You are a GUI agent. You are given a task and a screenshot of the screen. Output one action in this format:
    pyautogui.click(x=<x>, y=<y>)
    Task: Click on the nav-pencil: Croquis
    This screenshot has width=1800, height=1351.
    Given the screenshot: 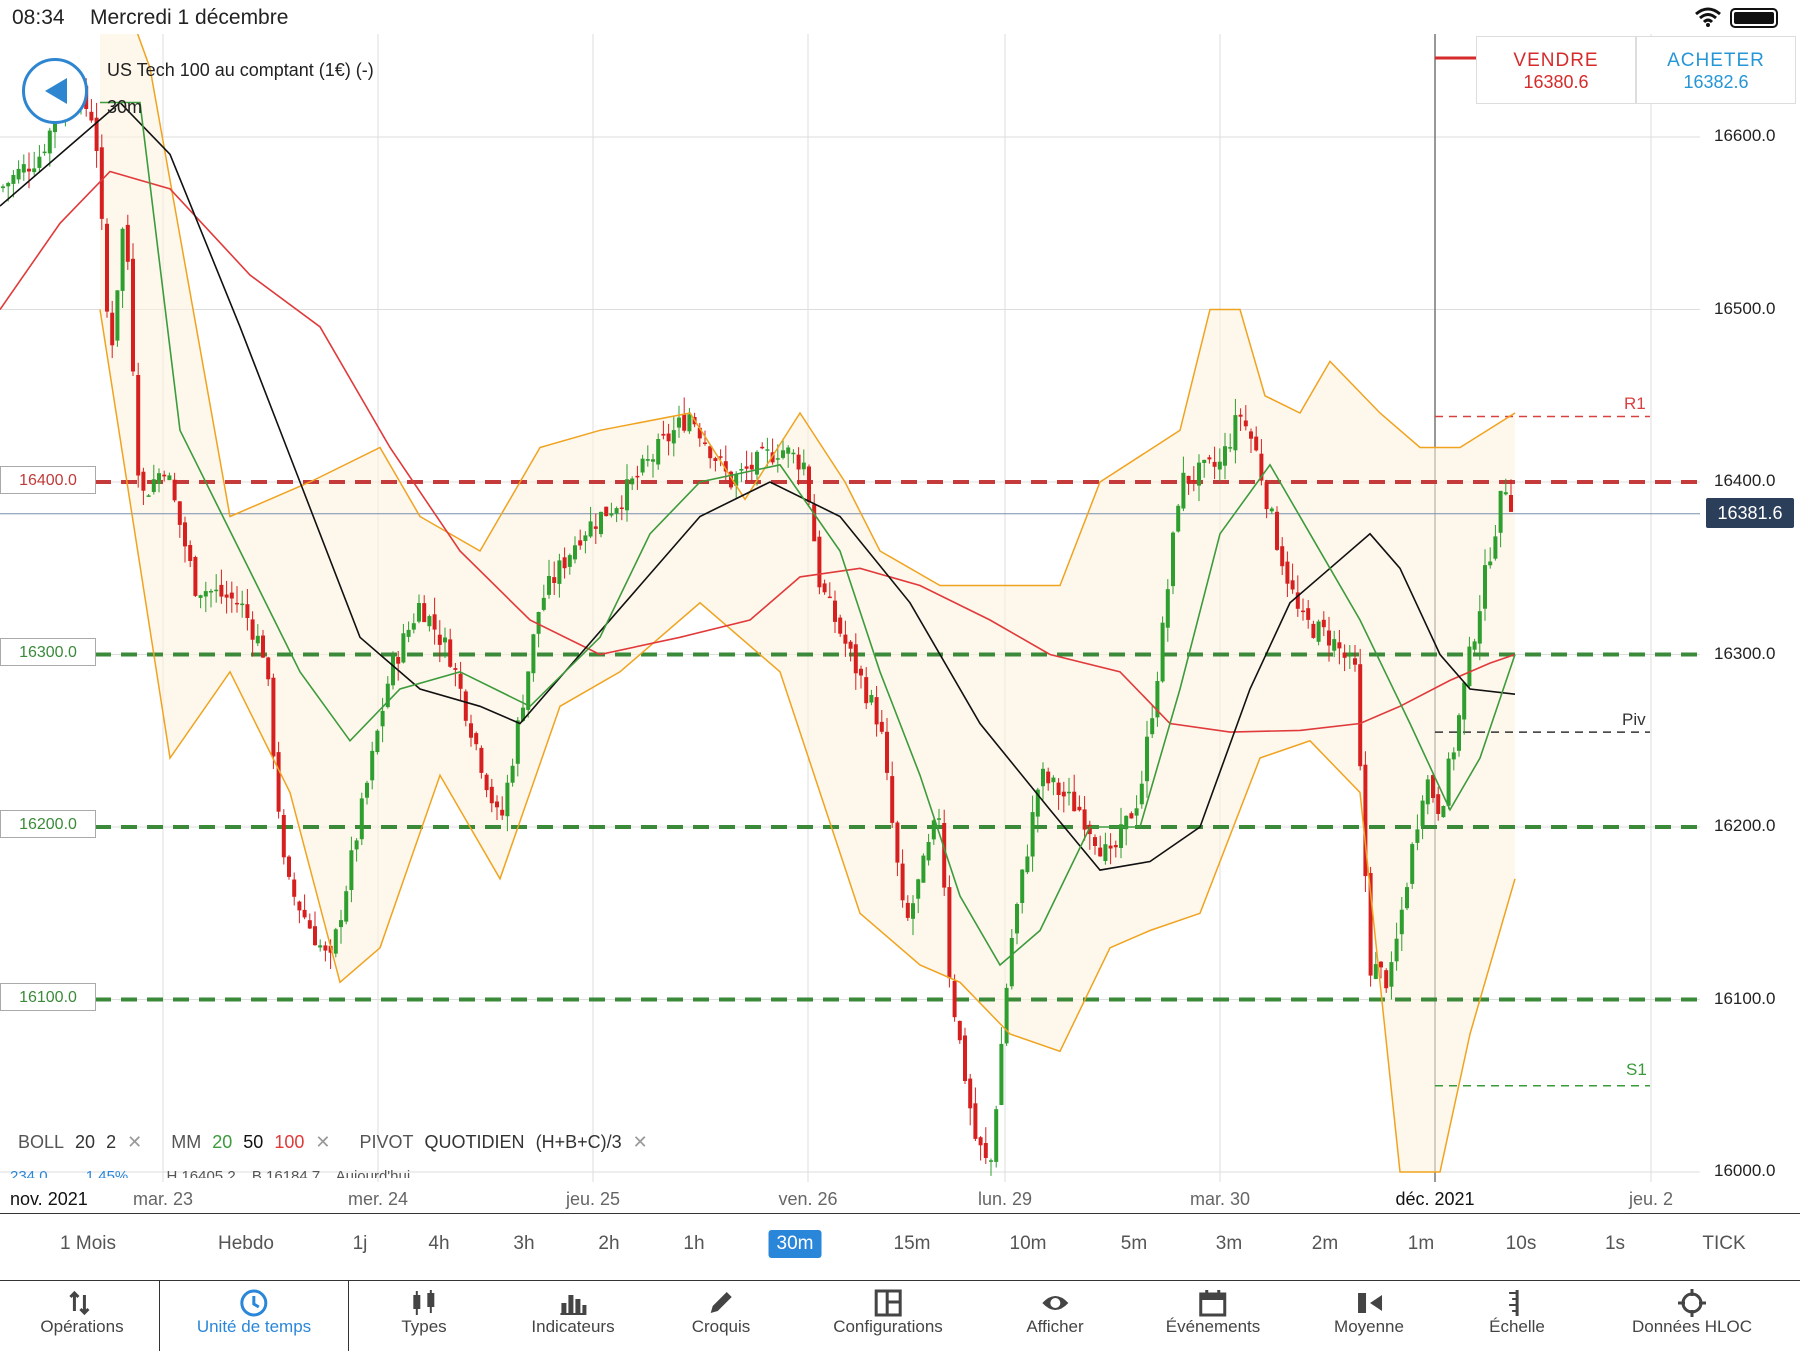 What is the action you would take?
    pyautogui.click(x=721, y=1316)
    